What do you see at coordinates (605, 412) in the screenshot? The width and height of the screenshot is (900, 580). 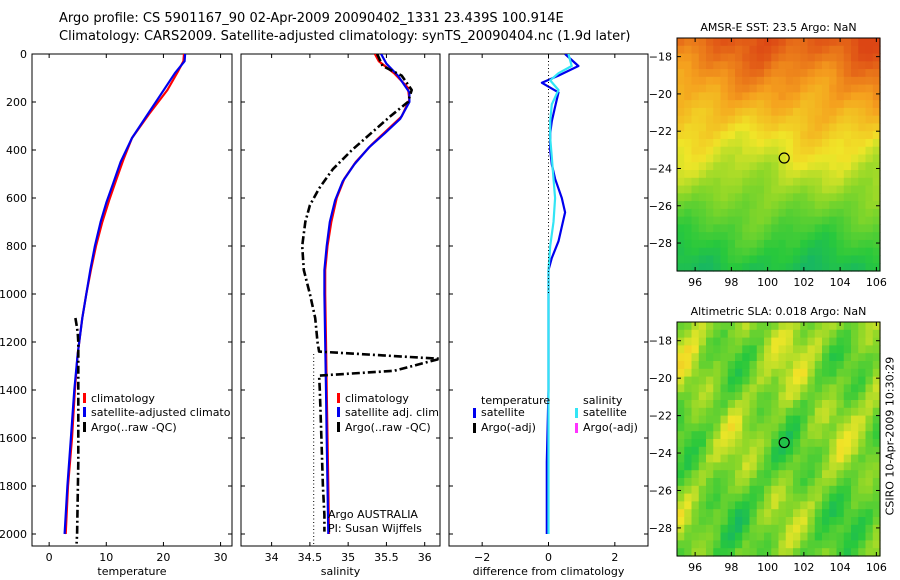 I see `legend-label: satellite` at bounding box center [605, 412].